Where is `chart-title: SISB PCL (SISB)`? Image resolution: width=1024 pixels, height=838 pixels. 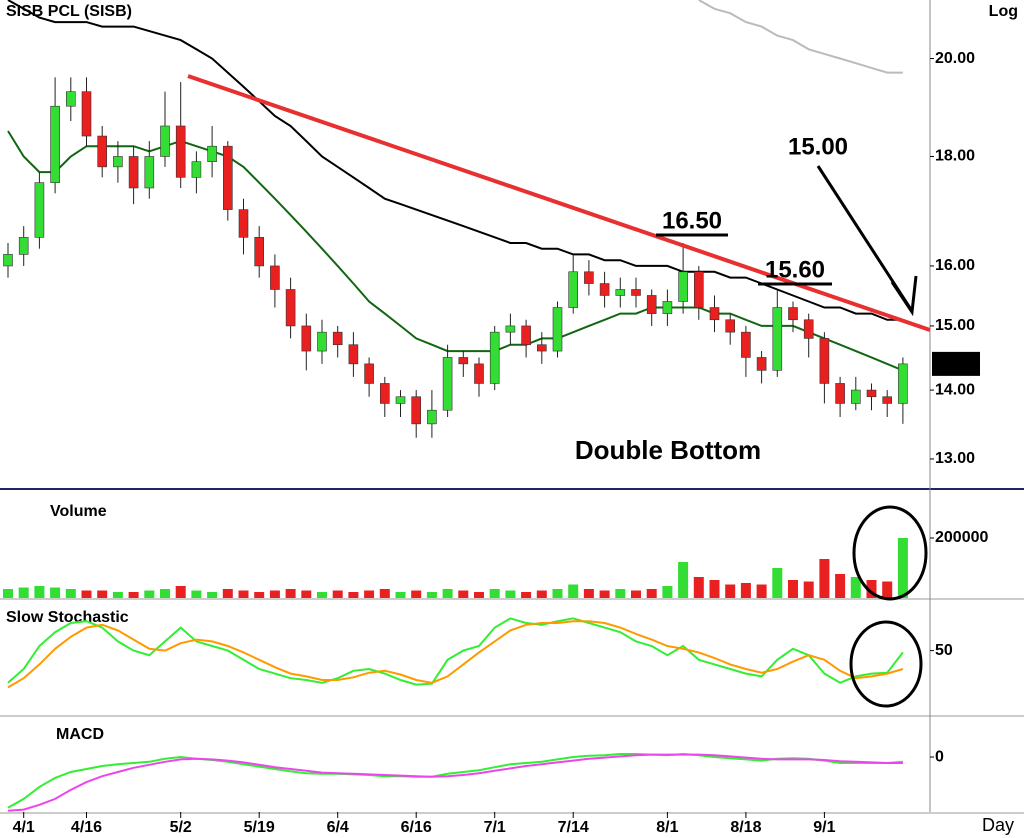 chart-title: SISB PCL (SISB) is located at coordinates (69, 11).